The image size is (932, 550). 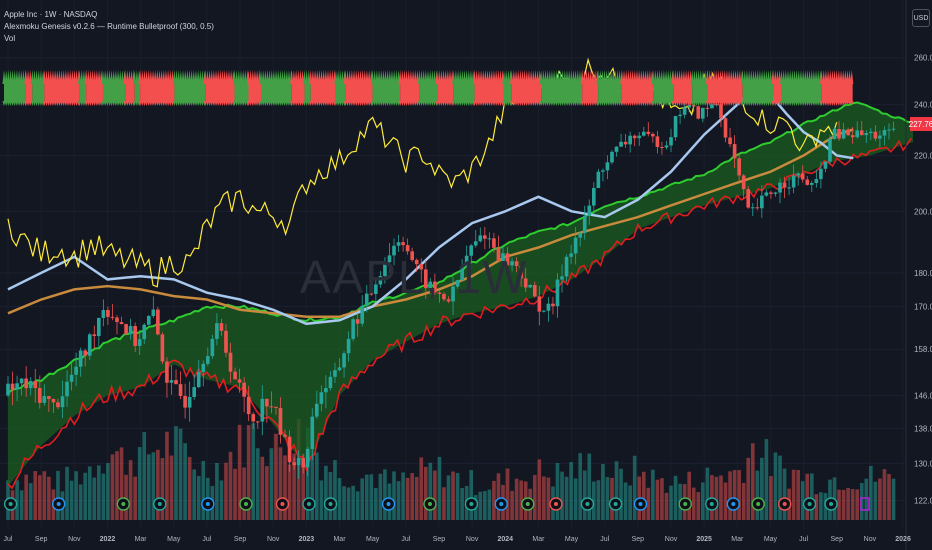 I want to click on last-price-badge: 227.76, so click(x=920, y=124).